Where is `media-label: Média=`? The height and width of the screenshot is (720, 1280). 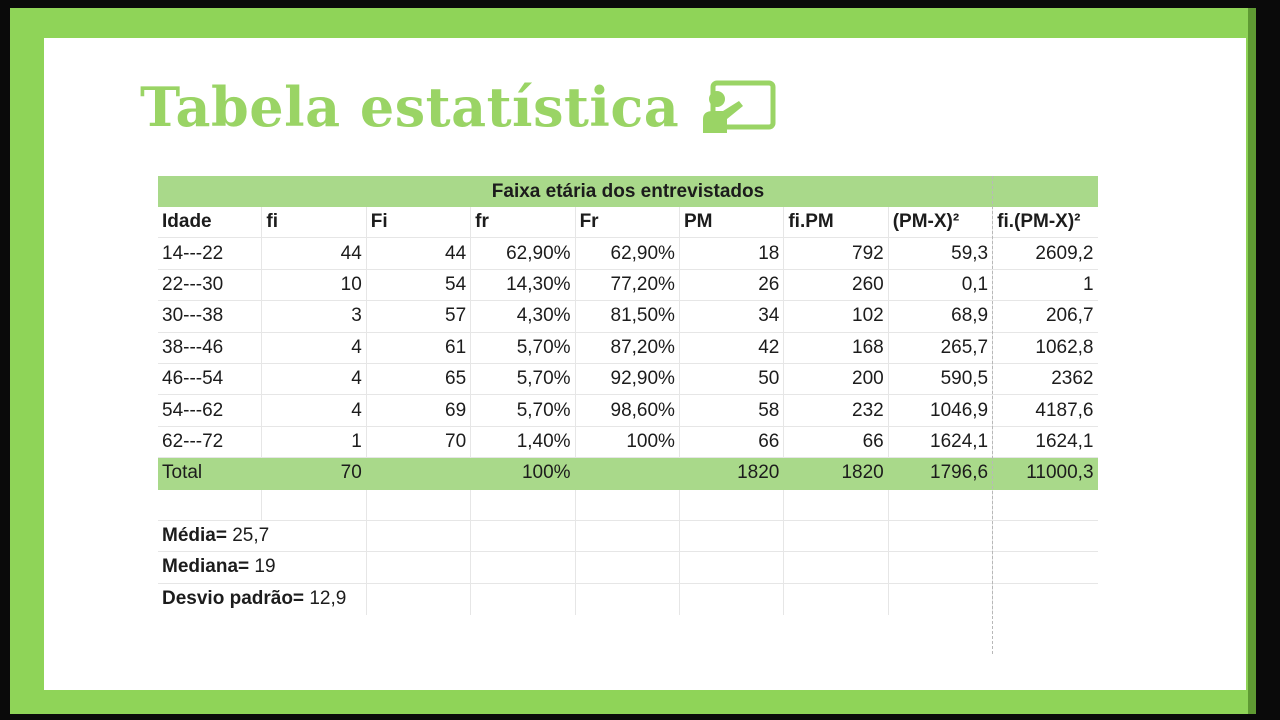 media-label: Média= is located at coordinates (194, 536).